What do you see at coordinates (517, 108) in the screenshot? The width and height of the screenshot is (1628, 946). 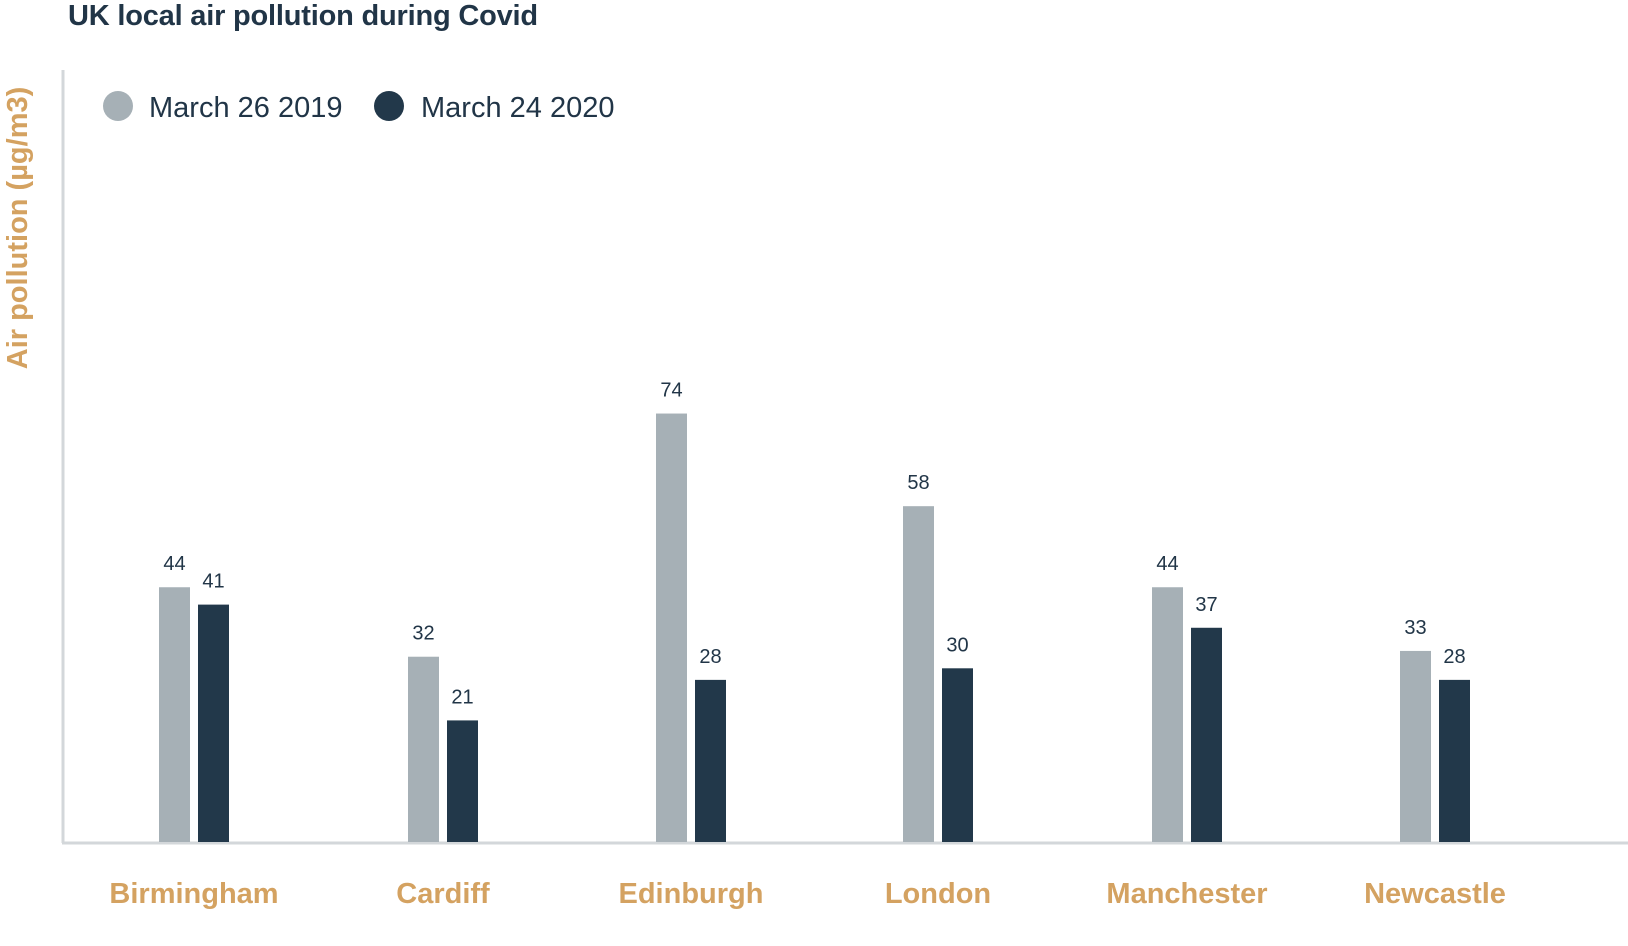 I see `legend-label-series-2: March 24 2020` at bounding box center [517, 108].